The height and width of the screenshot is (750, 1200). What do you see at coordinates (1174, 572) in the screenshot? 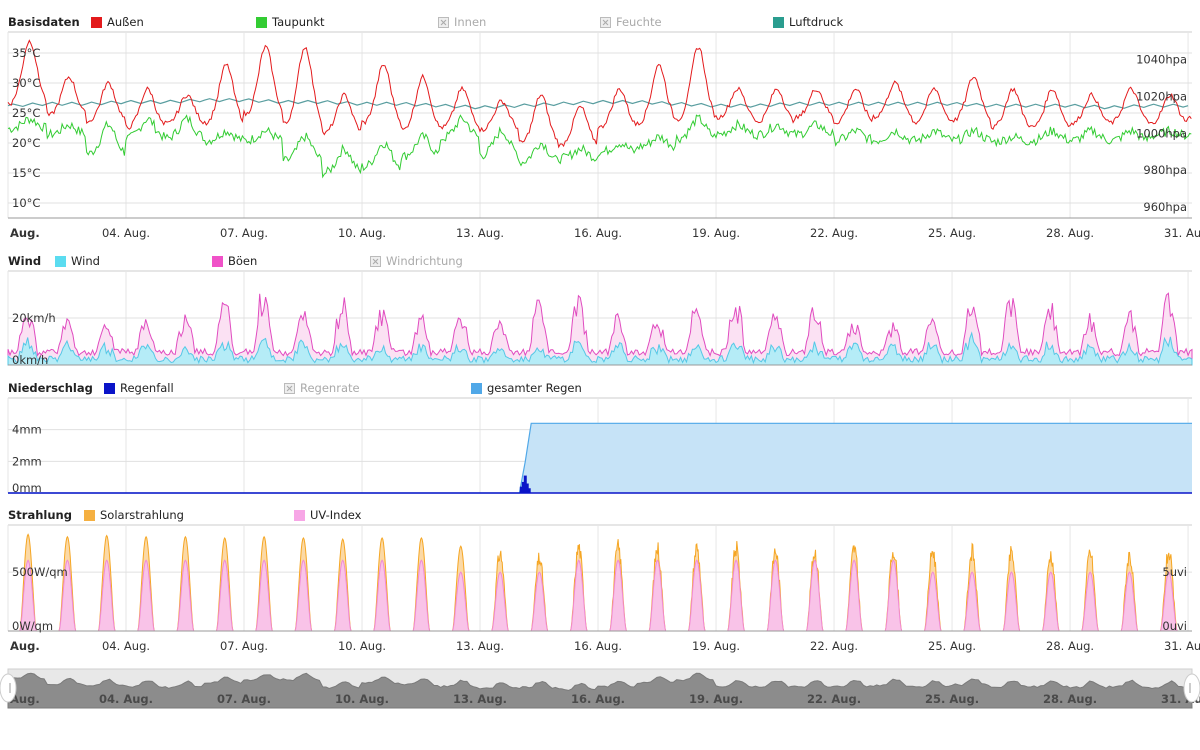
I see `y-tick-label-right: 5uvi` at bounding box center [1174, 572].